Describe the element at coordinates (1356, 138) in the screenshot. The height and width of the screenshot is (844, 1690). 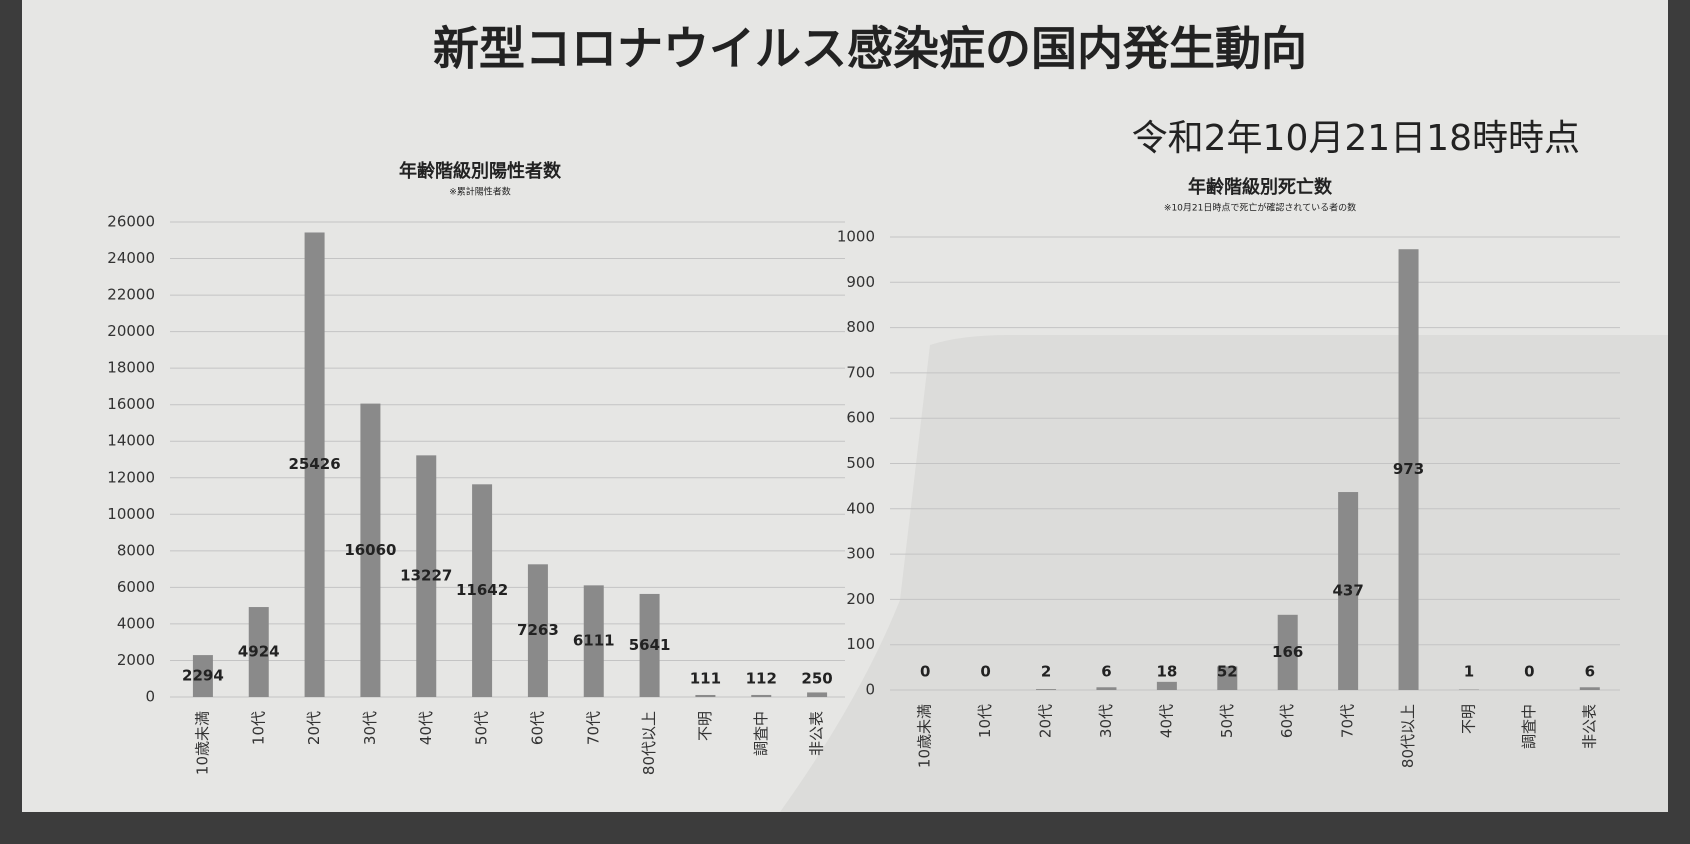
I see `date-subtitle: 令和2年10月21日18時時点` at that location.